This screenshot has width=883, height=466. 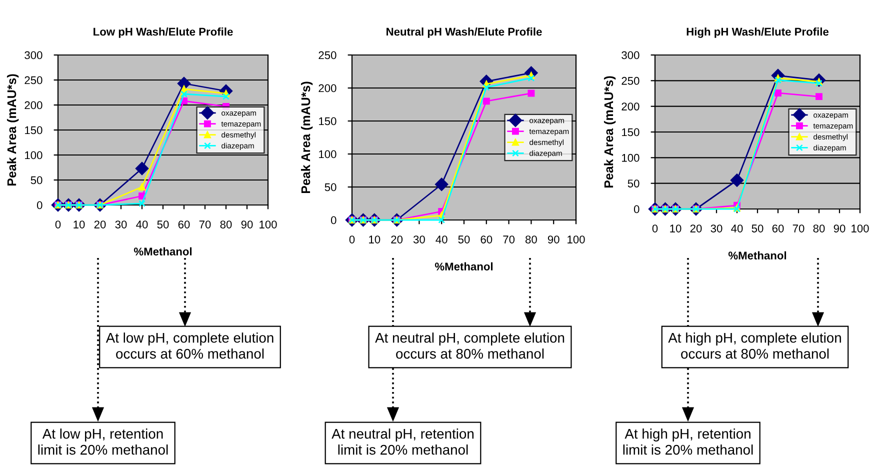 What do you see at coordinates (190, 345) in the screenshot?
I see `text: At low pH, complete elution occurs at 60% methanol` at bounding box center [190, 345].